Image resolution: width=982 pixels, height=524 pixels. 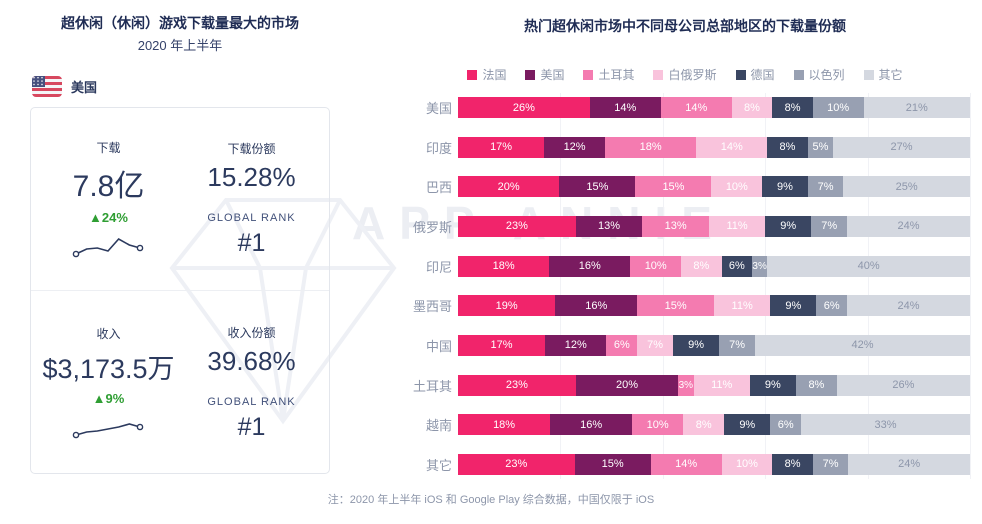 I want to click on country-label: 美国, so click(x=84, y=88).